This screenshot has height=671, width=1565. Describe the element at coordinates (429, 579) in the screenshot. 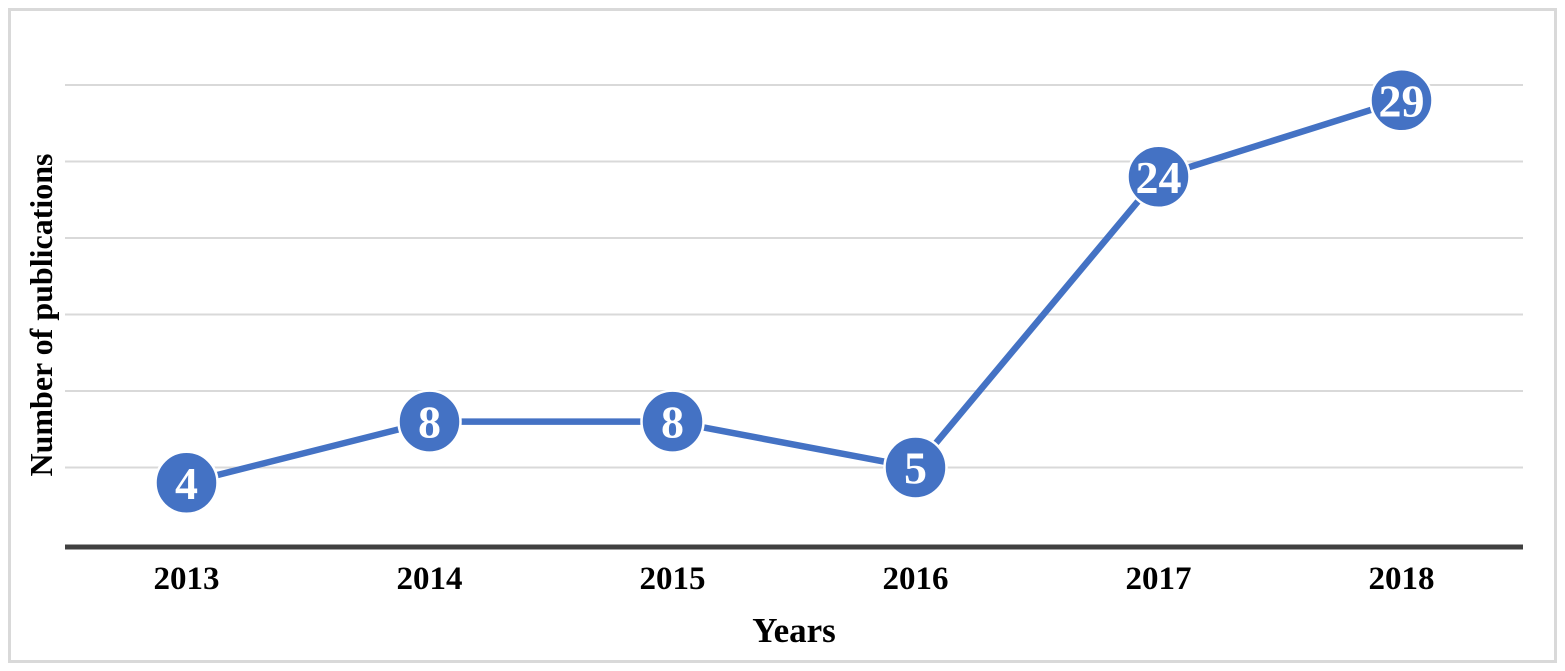

I see `x-tick-label-2014: 2014` at that location.